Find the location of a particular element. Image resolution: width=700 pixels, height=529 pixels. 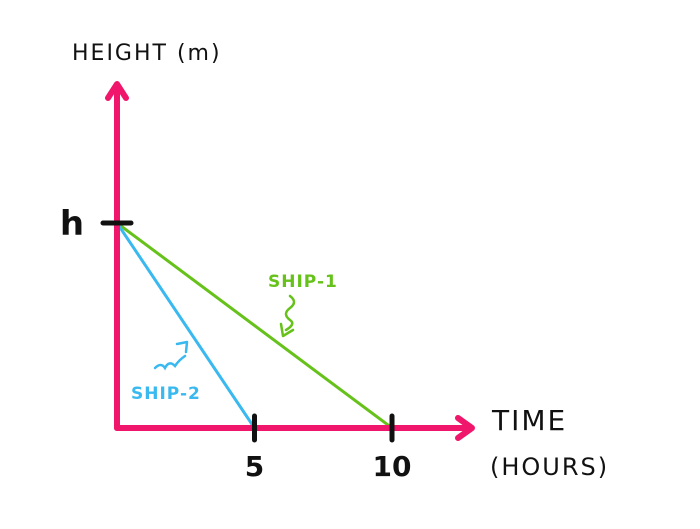

x-axis-arrowhead is located at coordinates (465, 428).